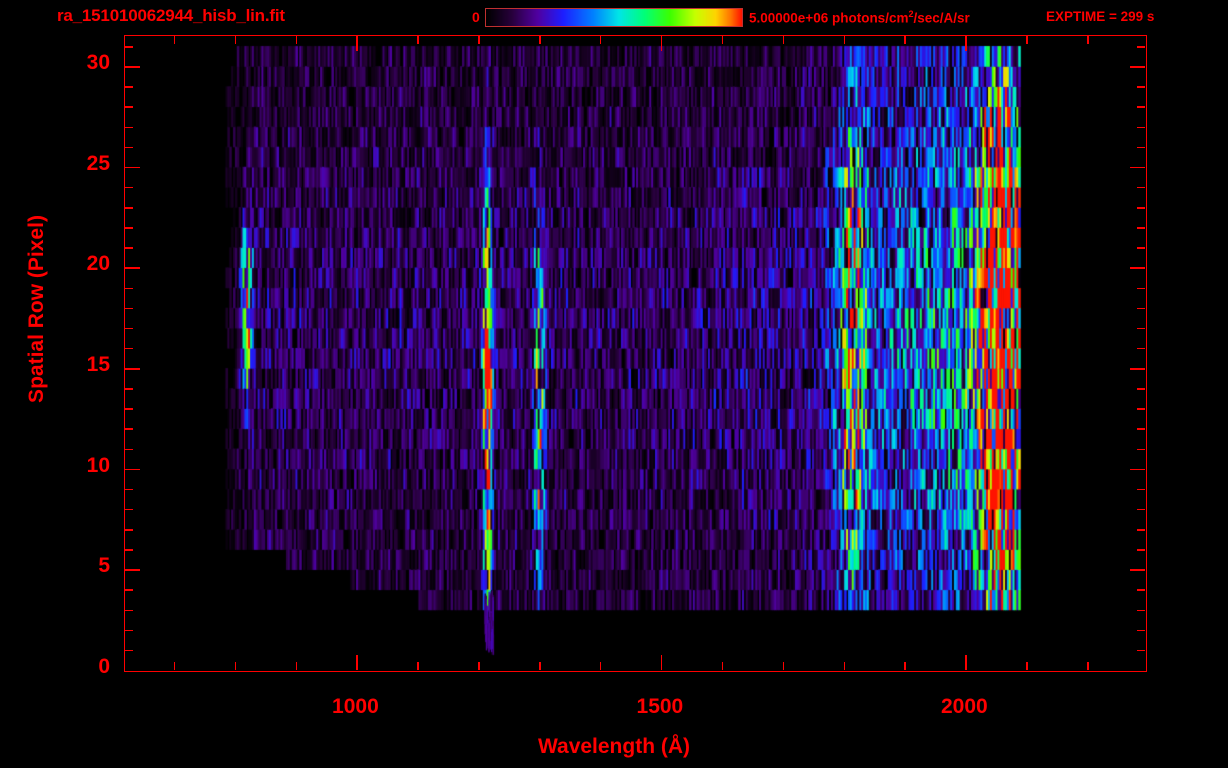 The image size is (1228, 768). Describe the element at coordinates (98, 365) in the screenshot. I see `y-tick-label: 15` at that location.